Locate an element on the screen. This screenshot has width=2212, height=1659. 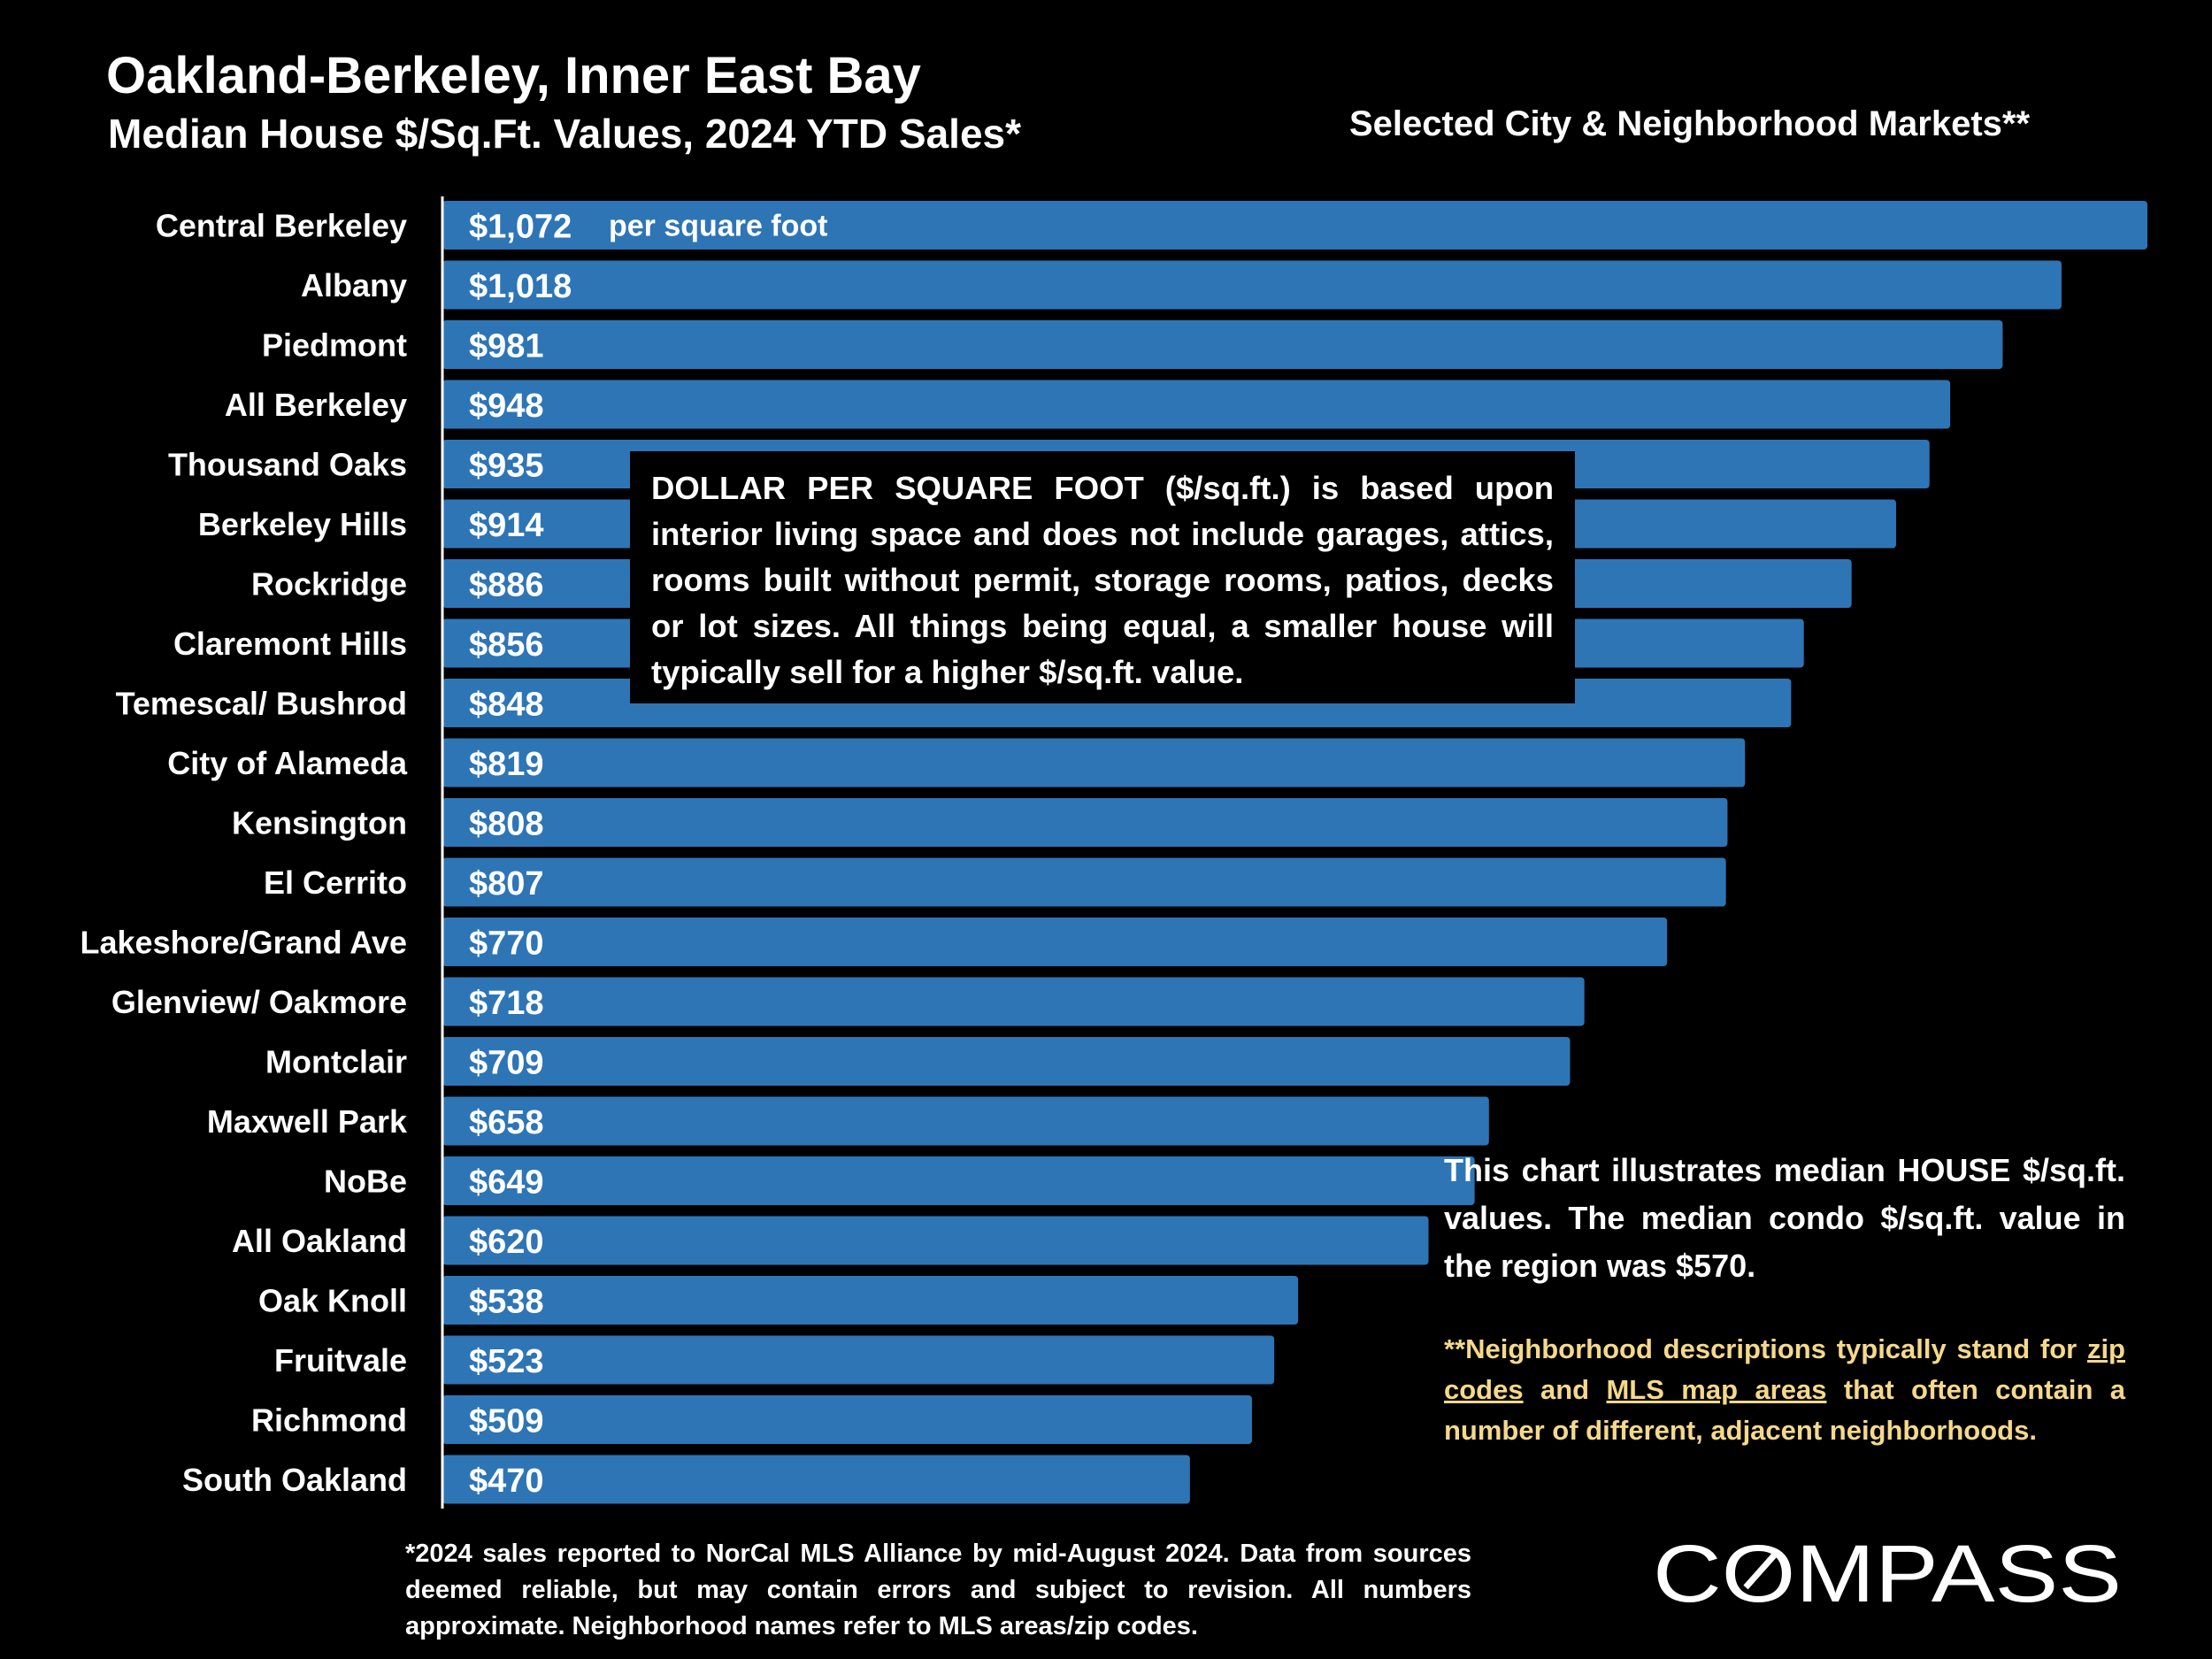
category-label: Maxwell Park is located at coordinates (308, 1122).